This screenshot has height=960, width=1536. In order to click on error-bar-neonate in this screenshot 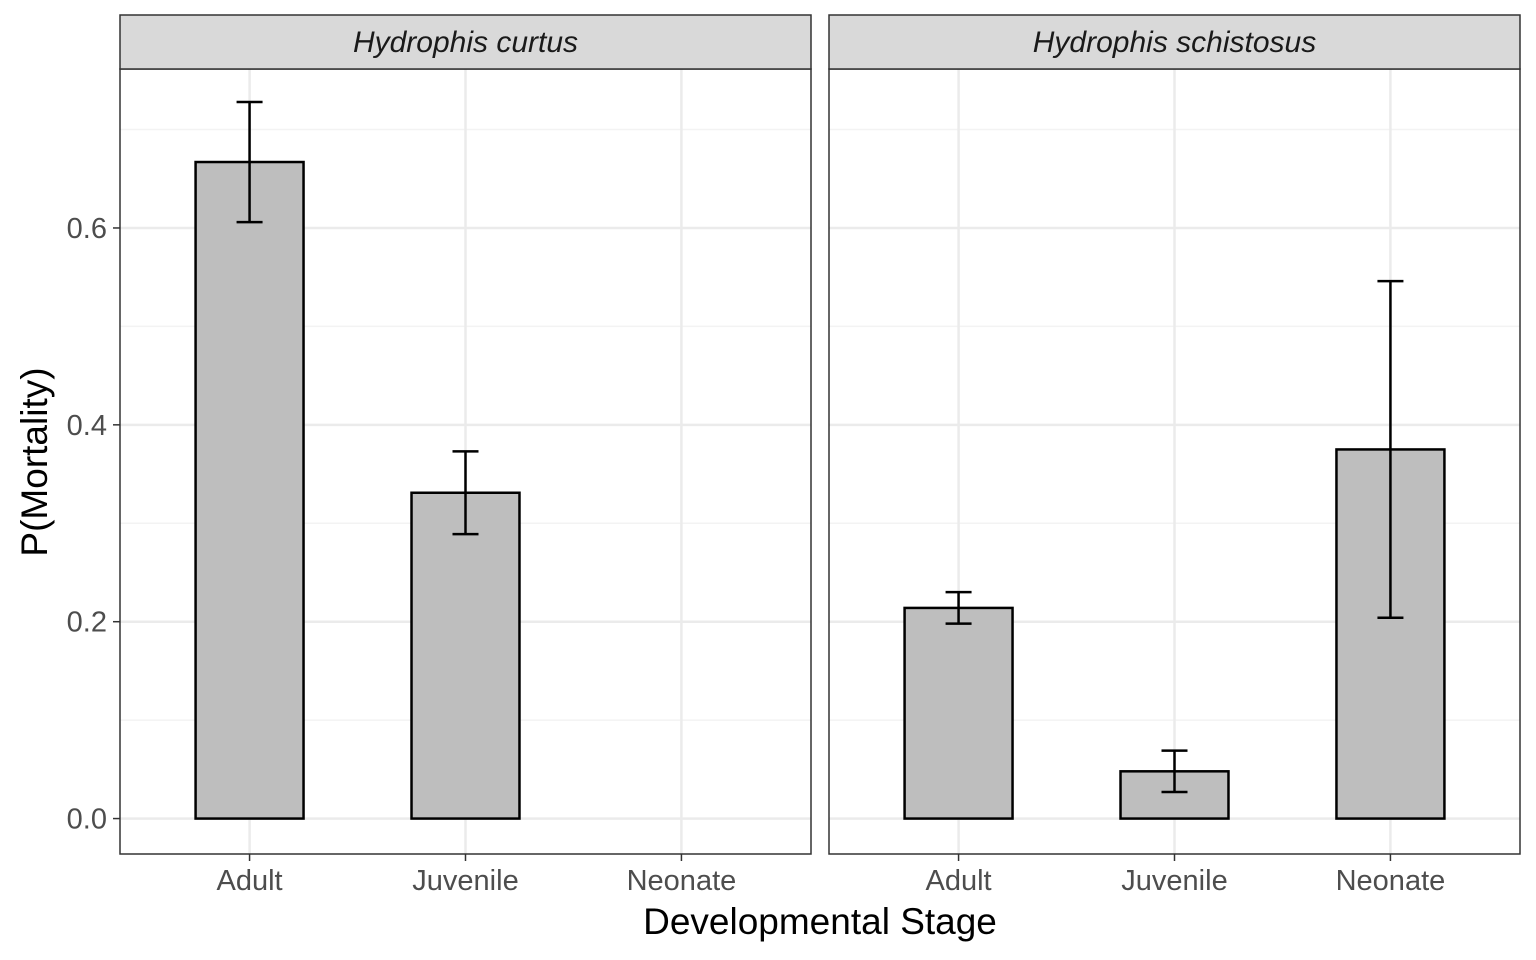, I will do `click(1390, 449)`.